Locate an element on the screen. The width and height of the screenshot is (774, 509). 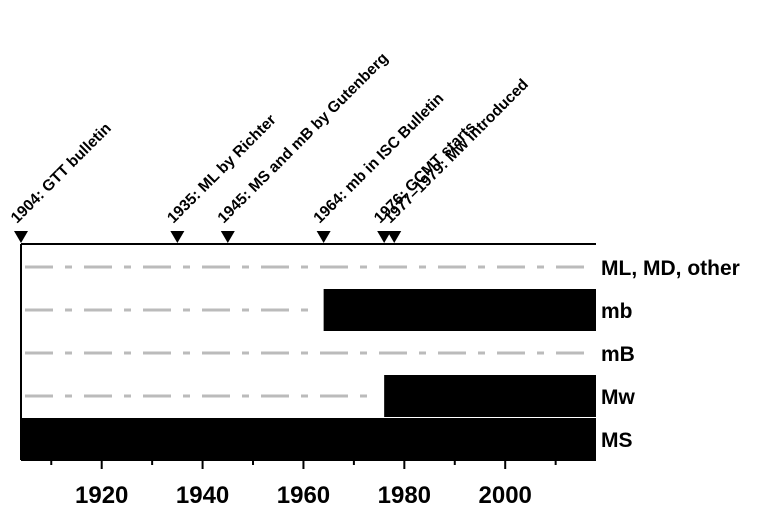
event-1978: 1977–1979: Mw introduced is located at coordinates (456, 159).